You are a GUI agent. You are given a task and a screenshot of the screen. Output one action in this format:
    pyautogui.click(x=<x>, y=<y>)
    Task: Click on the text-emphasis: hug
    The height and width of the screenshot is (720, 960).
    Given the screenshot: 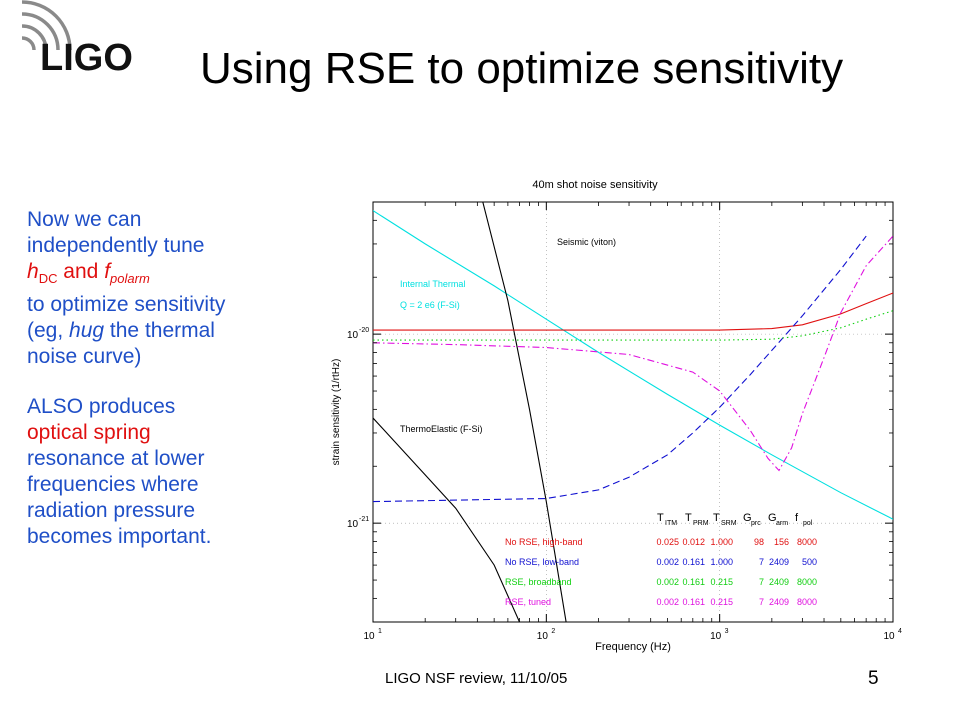 What is the action you would take?
    pyautogui.click(x=87, y=330)
    